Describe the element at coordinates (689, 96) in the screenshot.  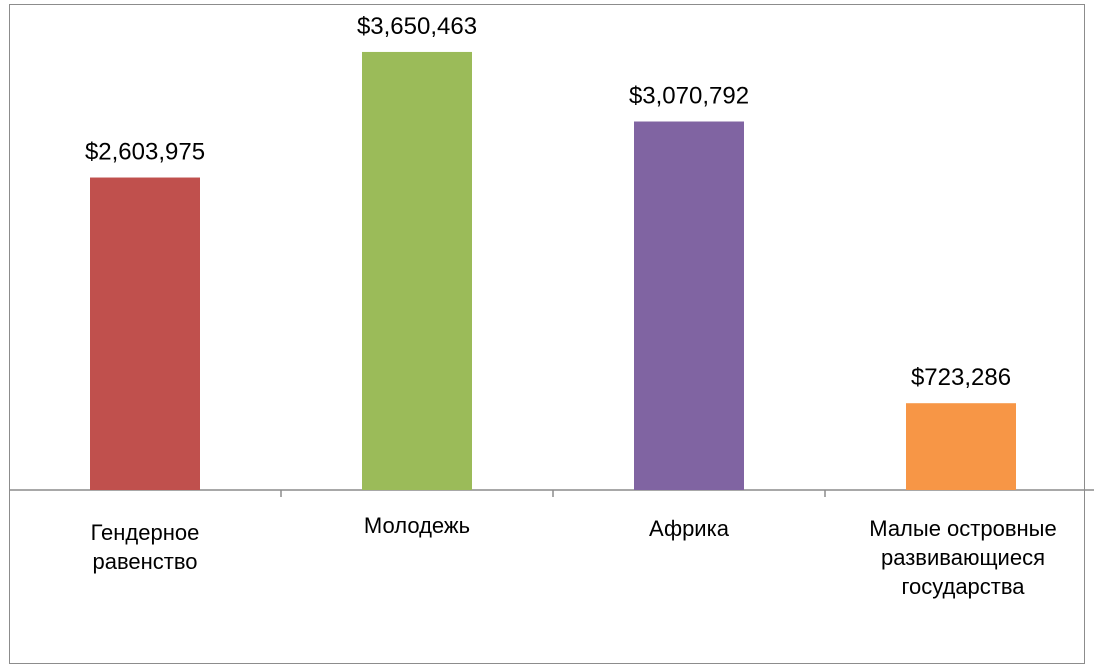
I see `data-label-2: $3,070,792` at that location.